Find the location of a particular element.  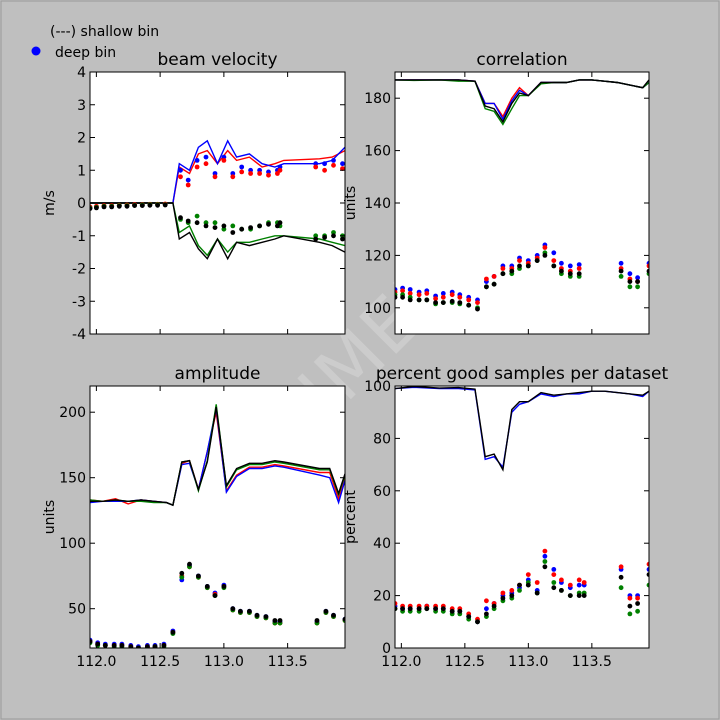

axes-frame is located at coordinates (522, 517).